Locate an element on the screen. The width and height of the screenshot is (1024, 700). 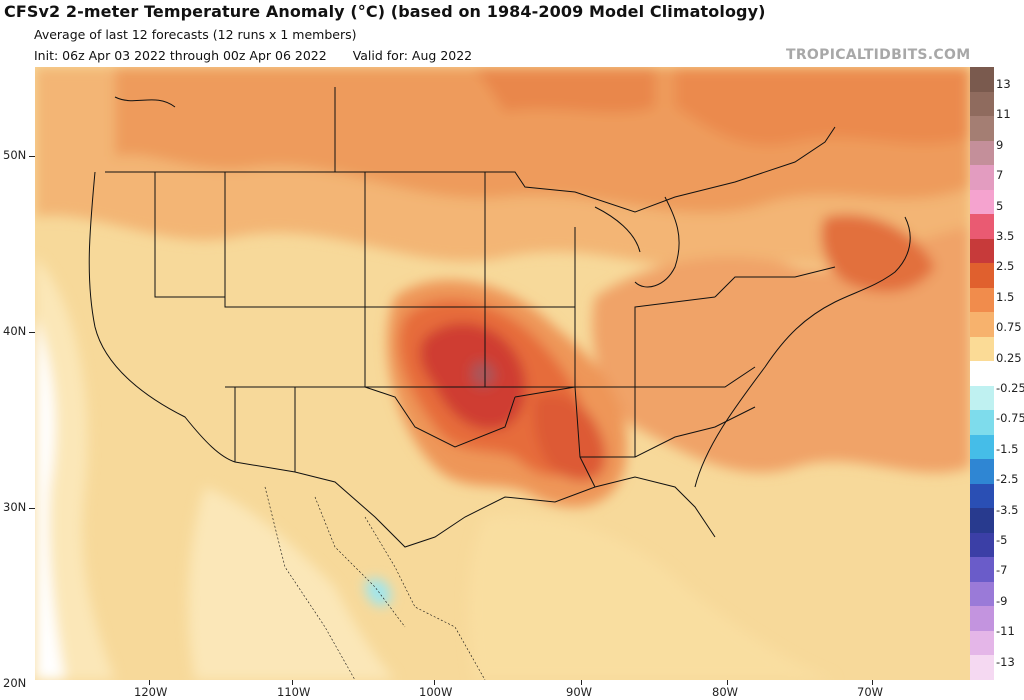
lon-label-110w: 110W is located at coordinates (294, 692).